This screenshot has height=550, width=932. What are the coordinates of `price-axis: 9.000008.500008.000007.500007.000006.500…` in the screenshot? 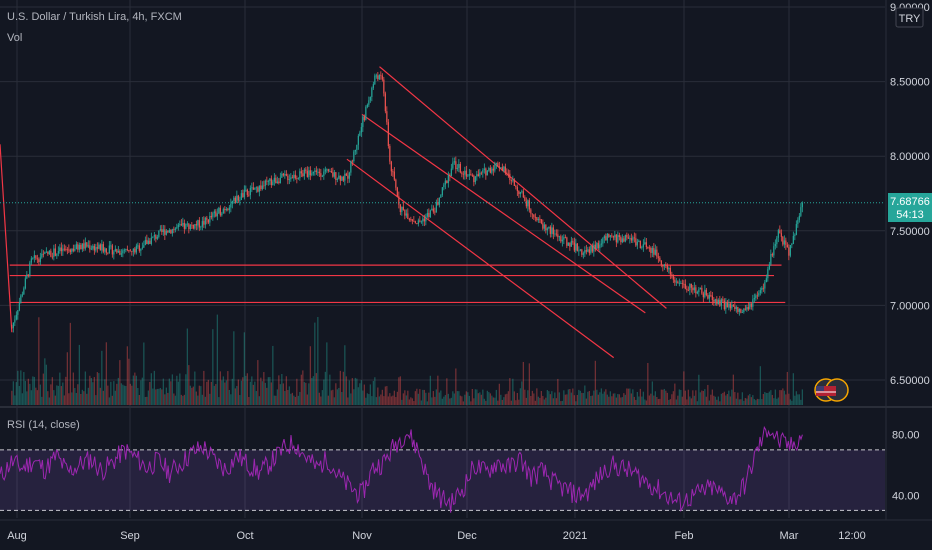 It's located at (910, 252).